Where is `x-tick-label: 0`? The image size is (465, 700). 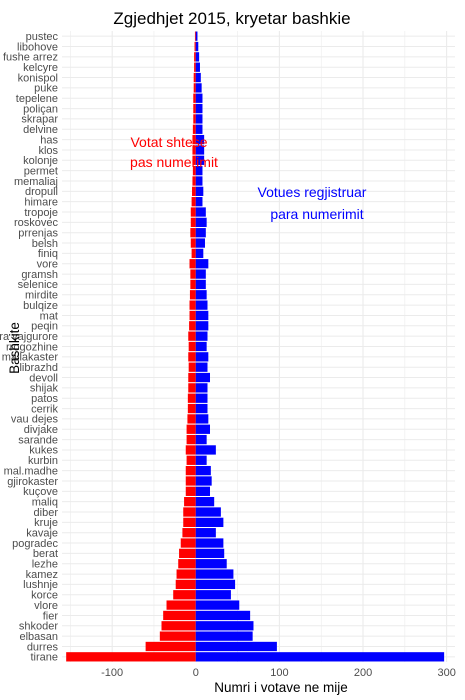 x-tick-label: 0 is located at coordinates (196, 673).